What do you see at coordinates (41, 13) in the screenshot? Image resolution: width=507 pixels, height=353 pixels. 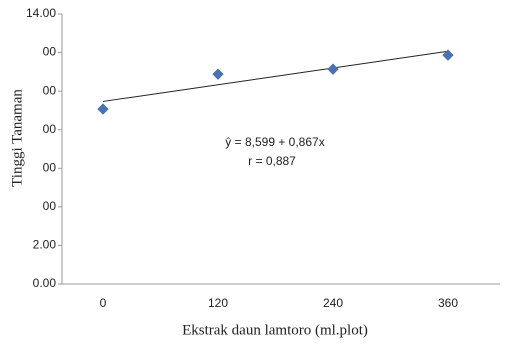 I see `y-tick-label: 14.00` at bounding box center [41, 13].